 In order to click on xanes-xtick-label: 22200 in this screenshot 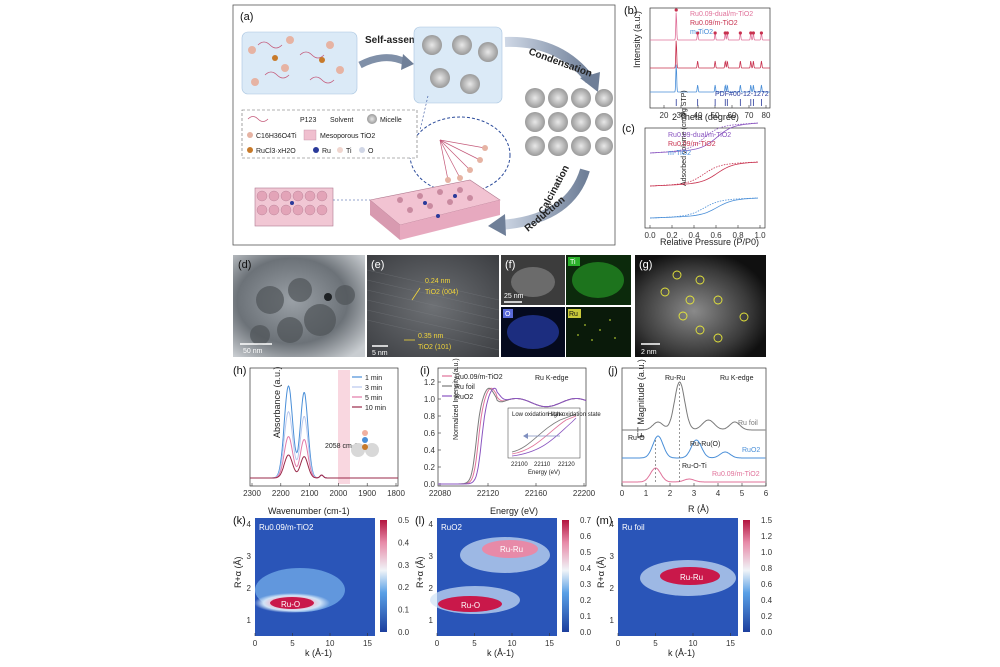, I will do `click(584, 493)`.